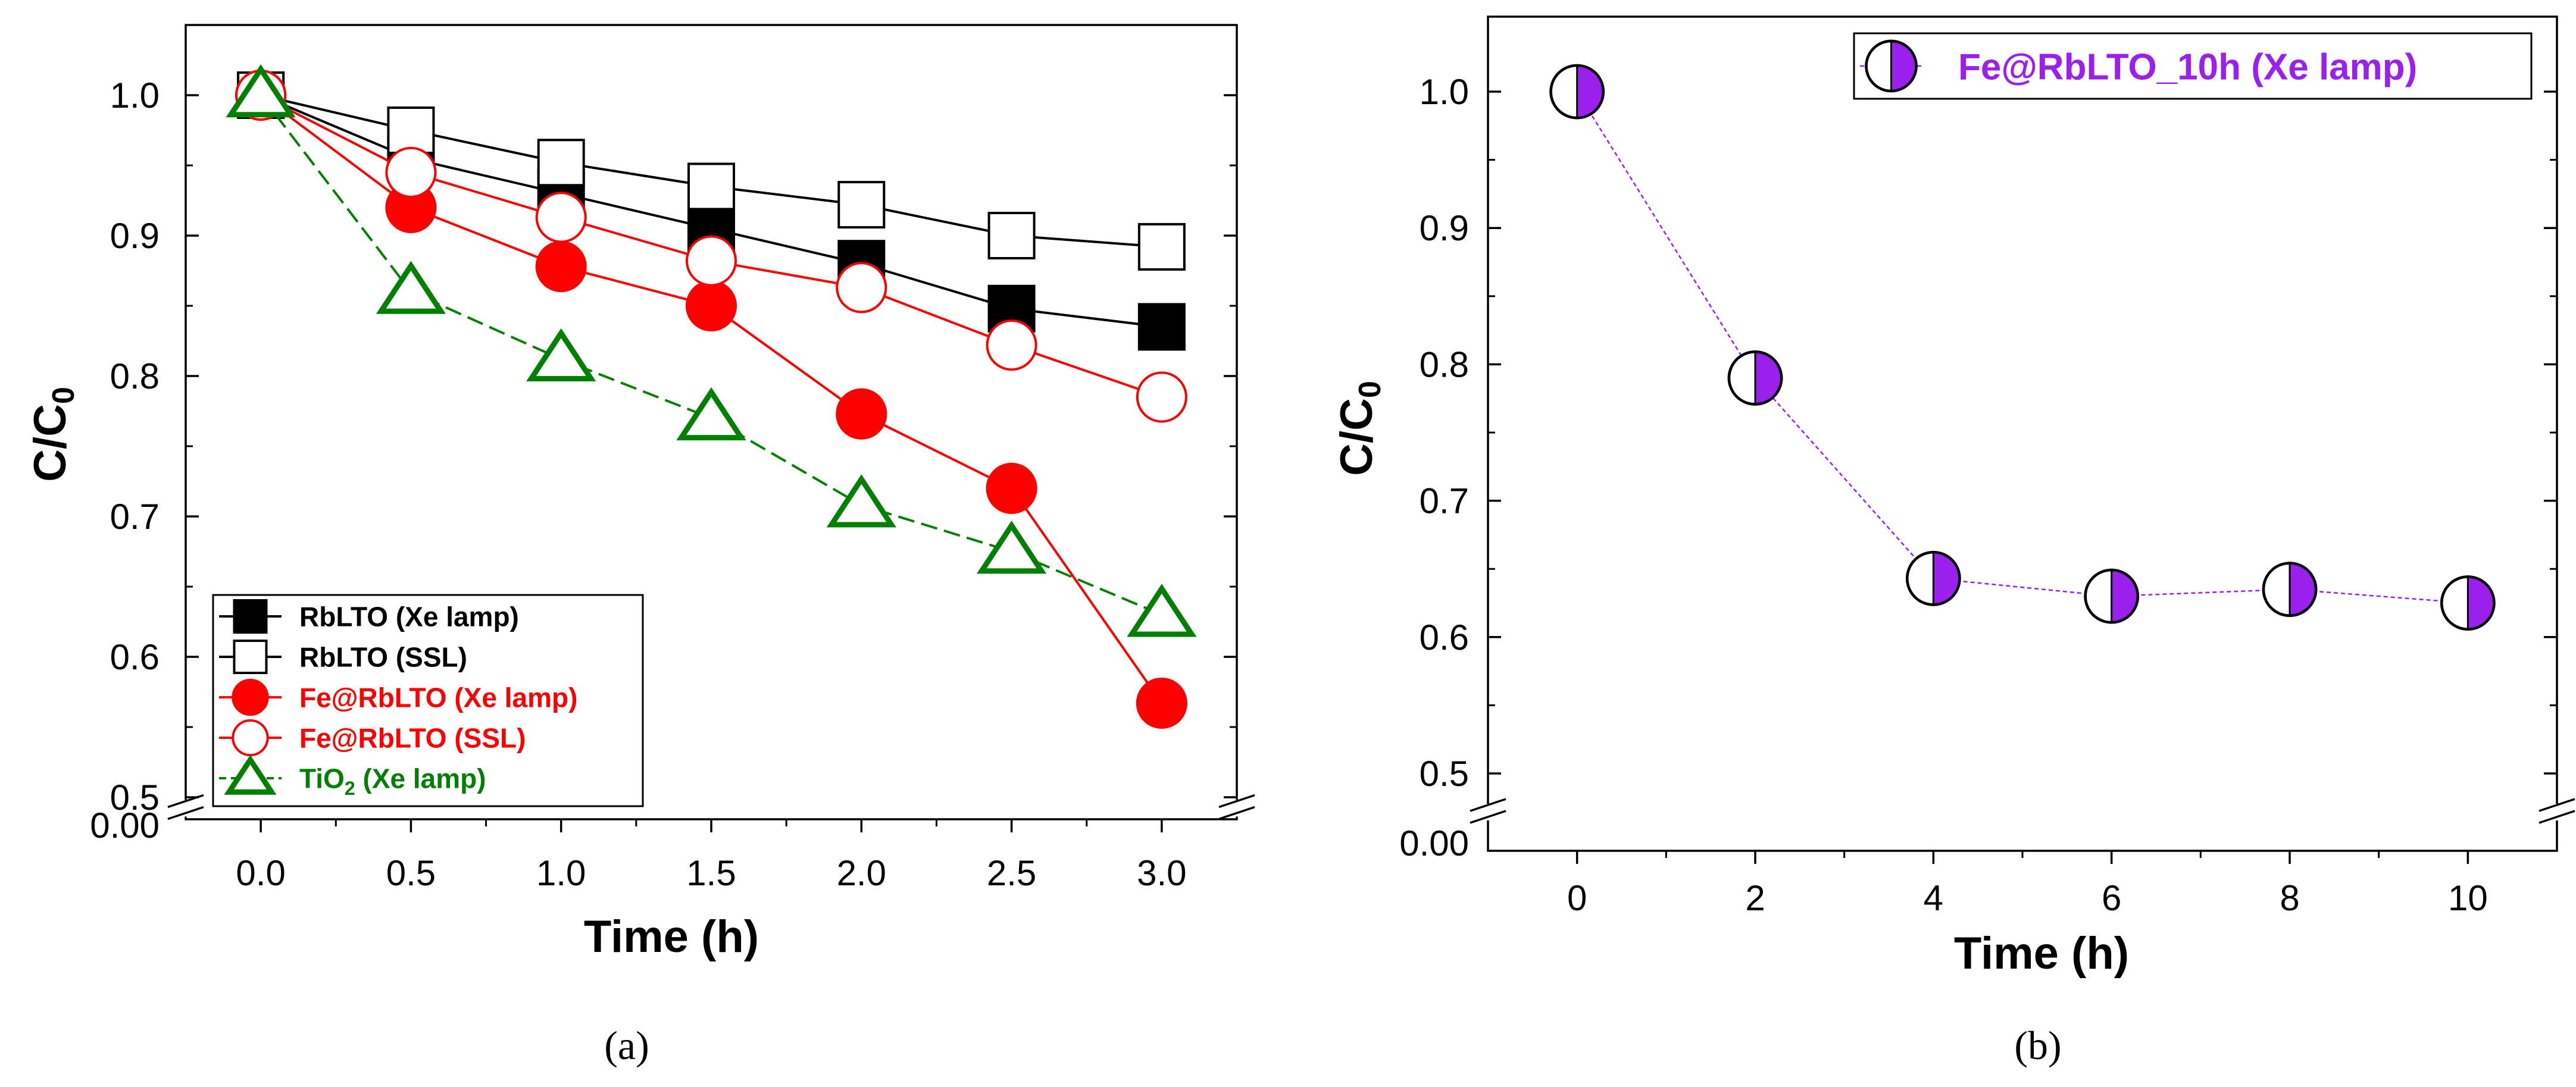  What do you see at coordinates (1444, 228) in the screenshot?
I see `y-tick-label-b: 0.9` at bounding box center [1444, 228].